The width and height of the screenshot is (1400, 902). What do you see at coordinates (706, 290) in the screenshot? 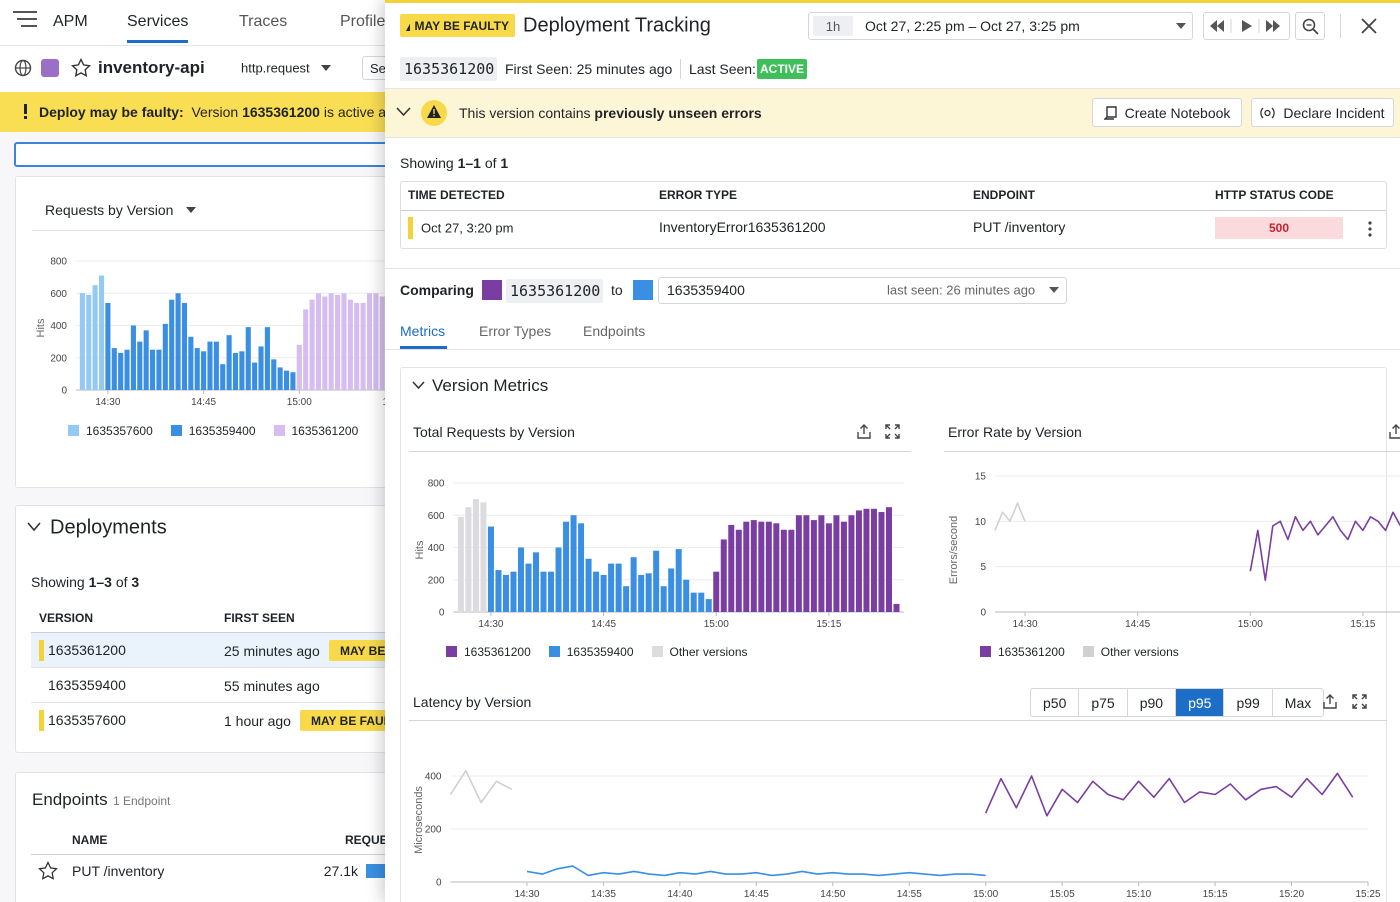
I see `compare-version: 1635359400` at bounding box center [706, 290].